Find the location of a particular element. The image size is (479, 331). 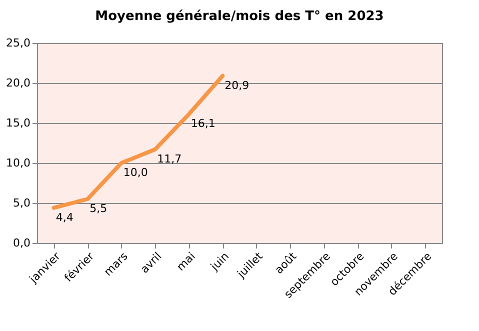

y-tick-label: 20,0 is located at coordinates (18, 83).